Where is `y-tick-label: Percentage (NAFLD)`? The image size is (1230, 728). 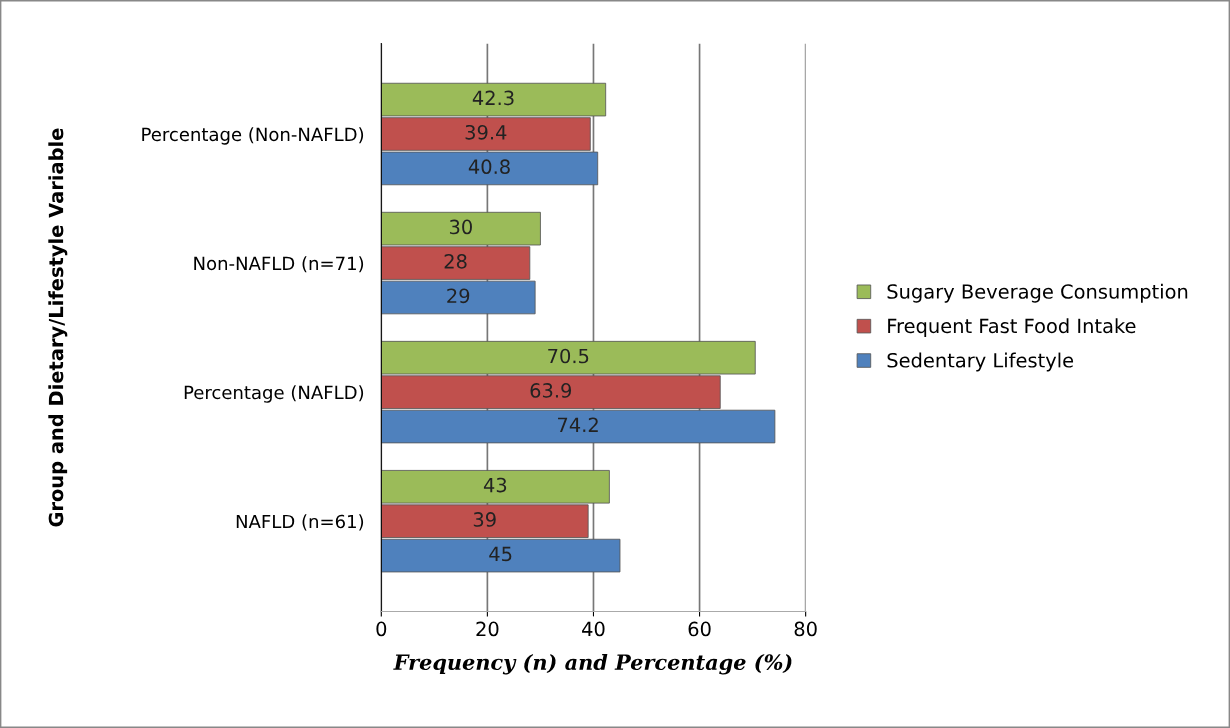
y-tick-label: Percentage (NAFLD) is located at coordinates (274, 394).